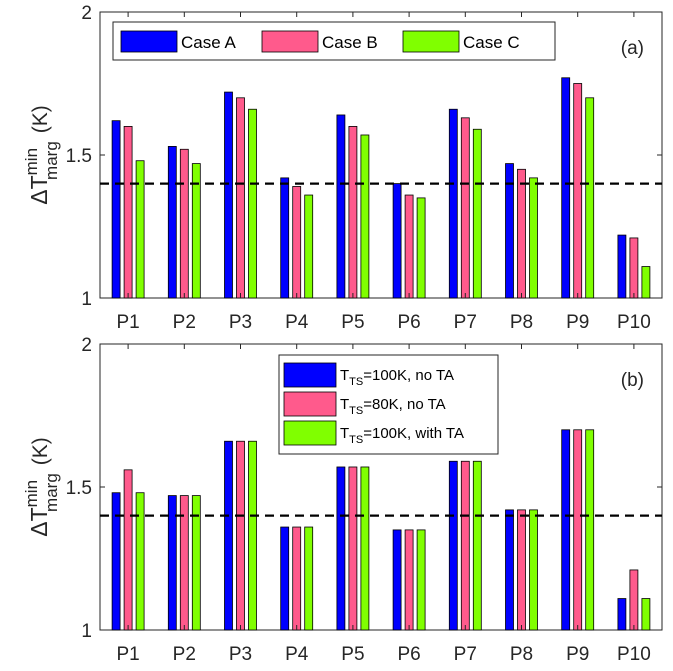 The image size is (673, 671). I want to click on legend-box, so click(334, 41).